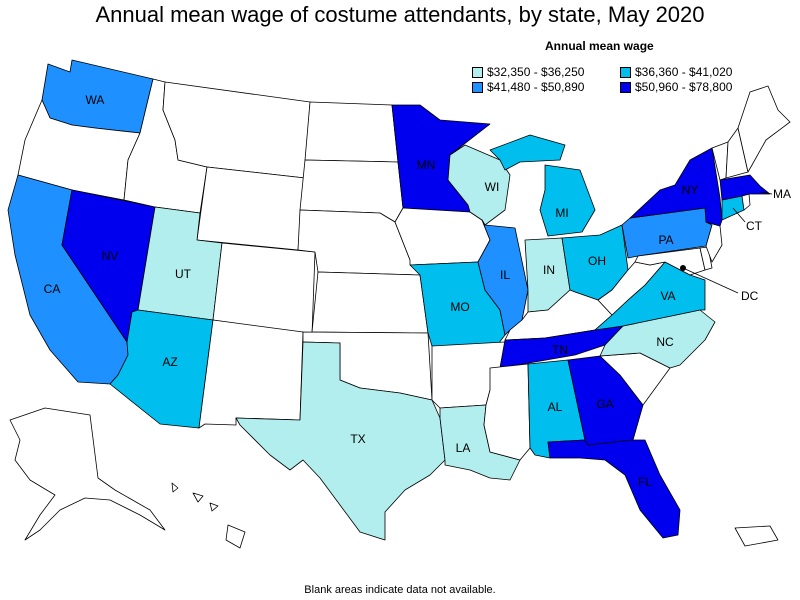  What do you see at coordinates (340, 441) in the screenshot?
I see `state-tx` at bounding box center [340, 441].